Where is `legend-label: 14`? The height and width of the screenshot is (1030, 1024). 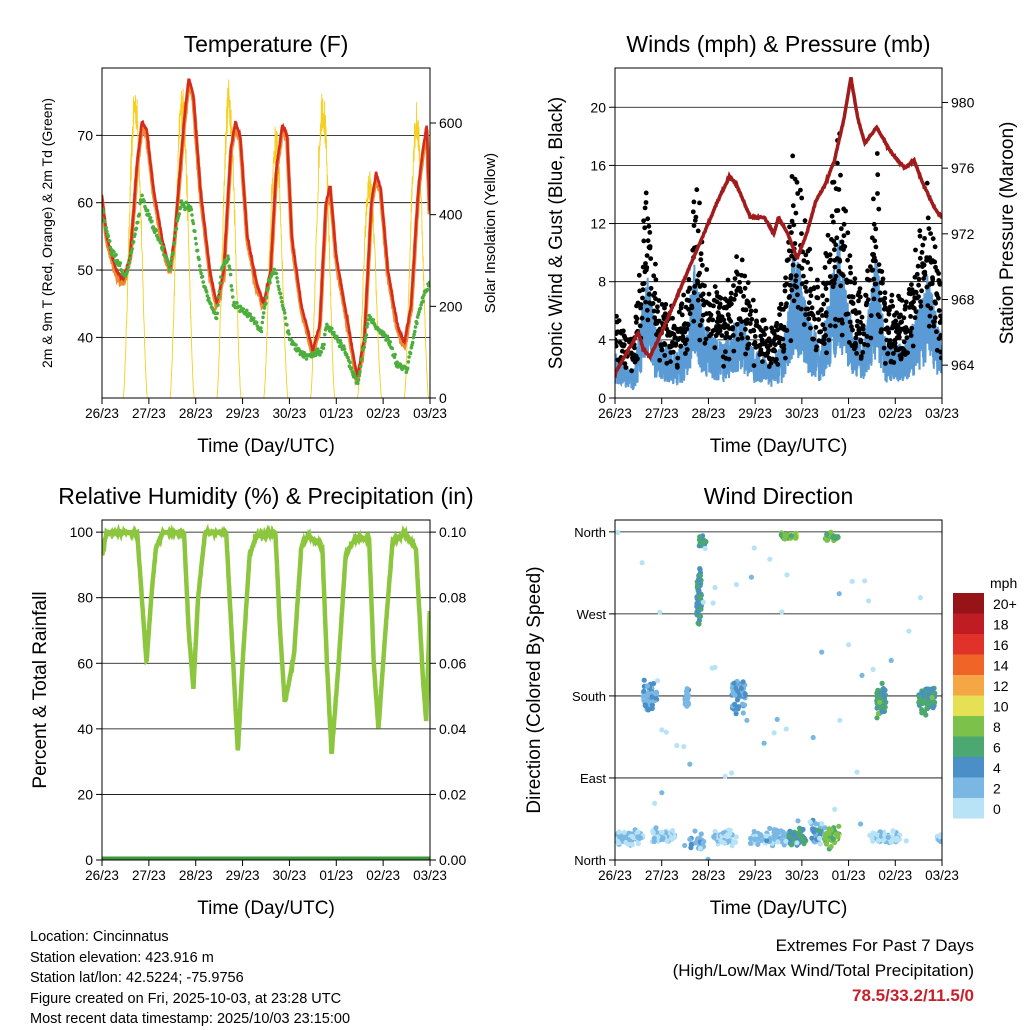
legend-label: 14 is located at coordinates (1001, 666).